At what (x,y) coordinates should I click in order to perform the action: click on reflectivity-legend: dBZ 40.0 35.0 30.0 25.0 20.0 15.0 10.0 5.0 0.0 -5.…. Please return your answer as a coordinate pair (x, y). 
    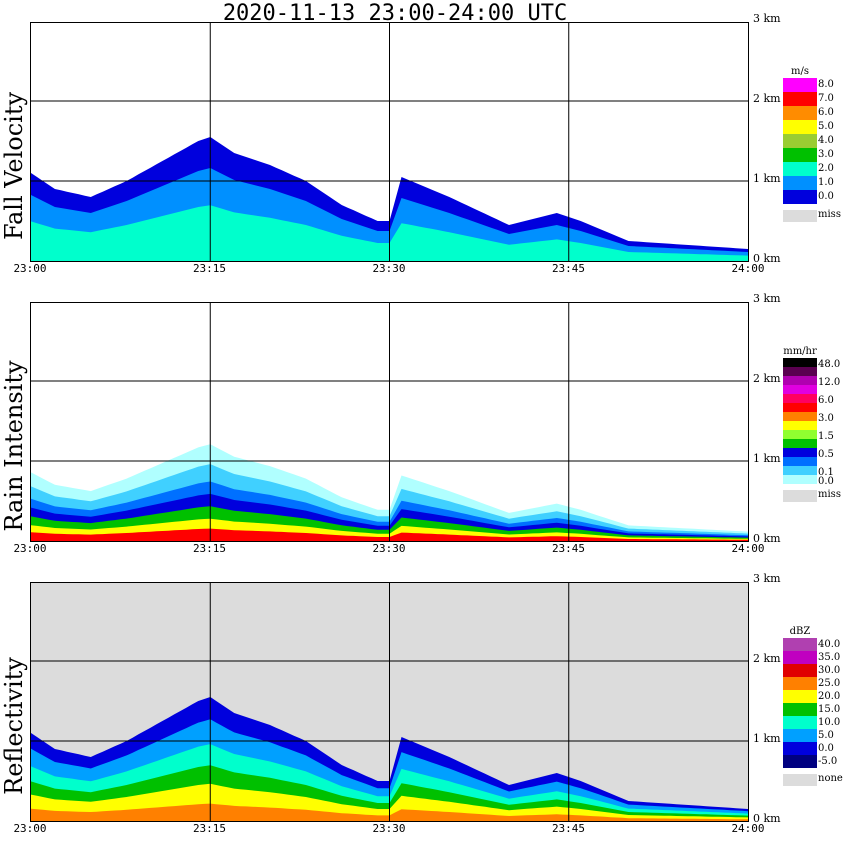
    Looking at the image, I should click on (814, 706).